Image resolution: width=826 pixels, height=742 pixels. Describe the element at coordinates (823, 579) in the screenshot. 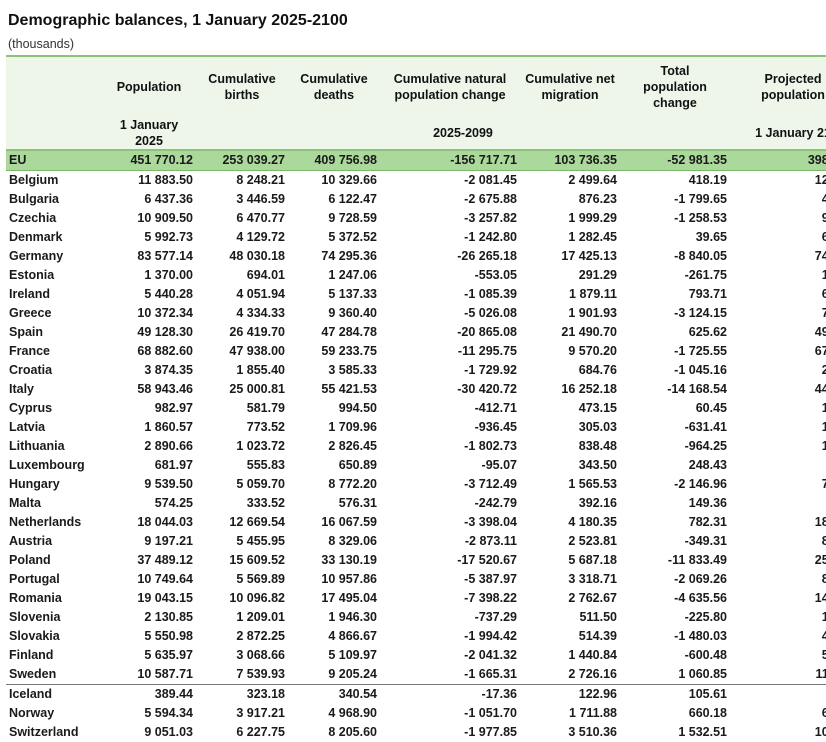

I see `cell: 8 680` at that location.